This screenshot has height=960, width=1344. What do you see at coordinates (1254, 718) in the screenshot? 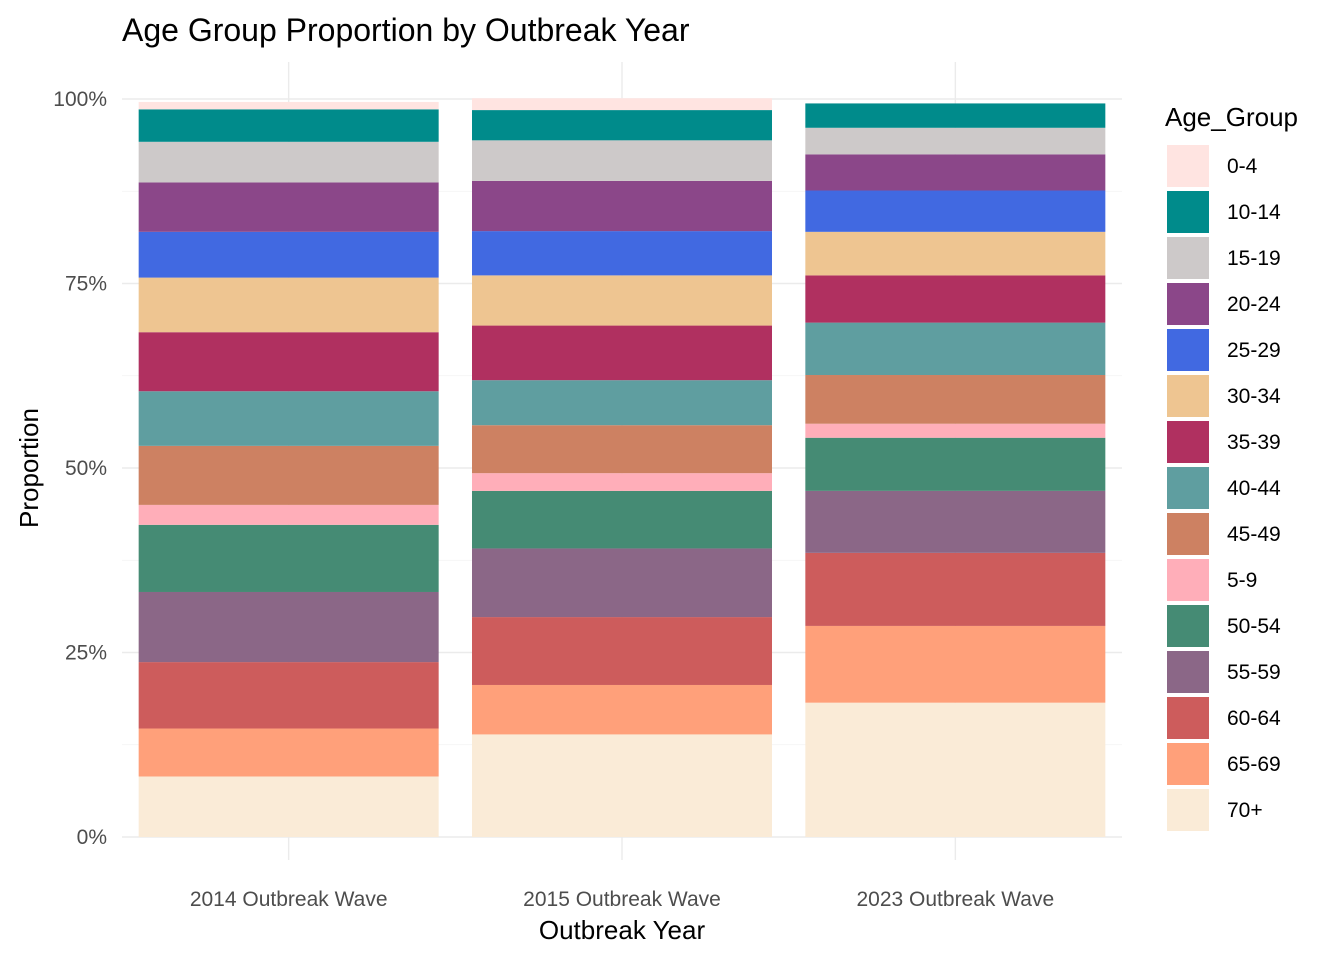
I see `legend-label: 60-64` at bounding box center [1254, 718].